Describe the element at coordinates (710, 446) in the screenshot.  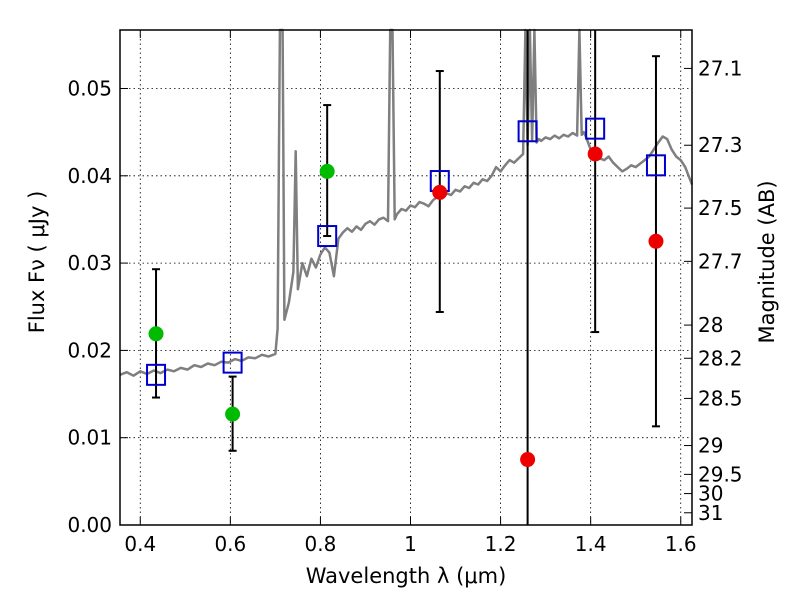
I see `right-tick-label: 29` at that location.